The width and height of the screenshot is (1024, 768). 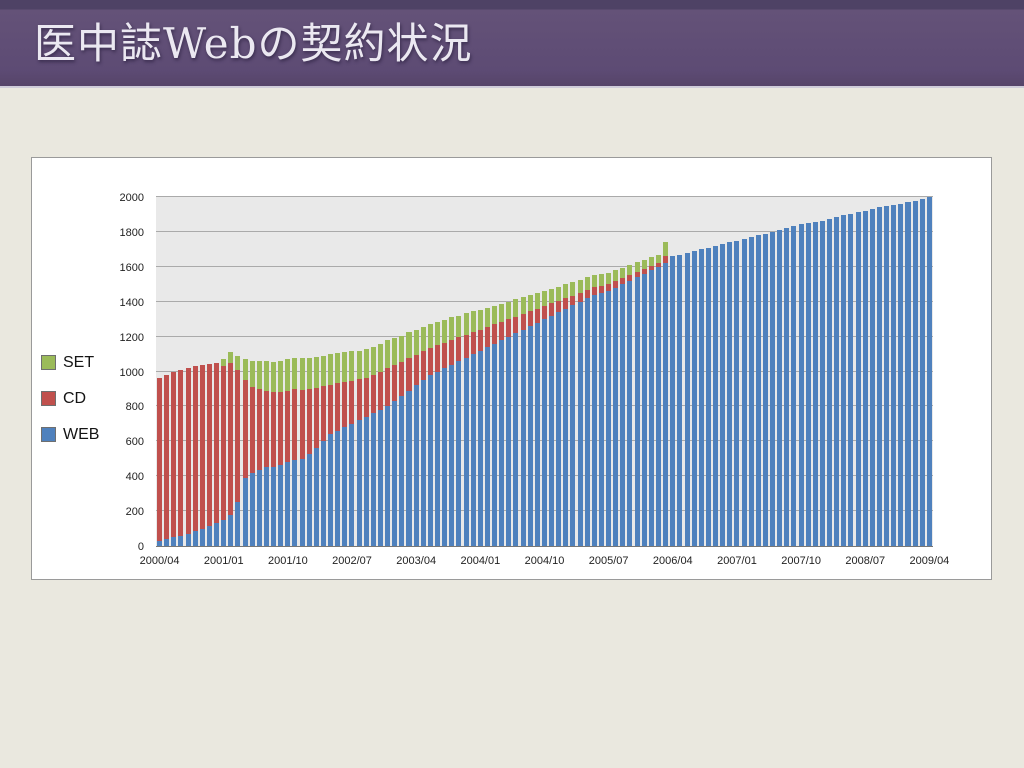 What do you see at coordinates (70, 434) in the screenshot?
I see `legend-item-web: WEB` at bounding box center [70, 434].